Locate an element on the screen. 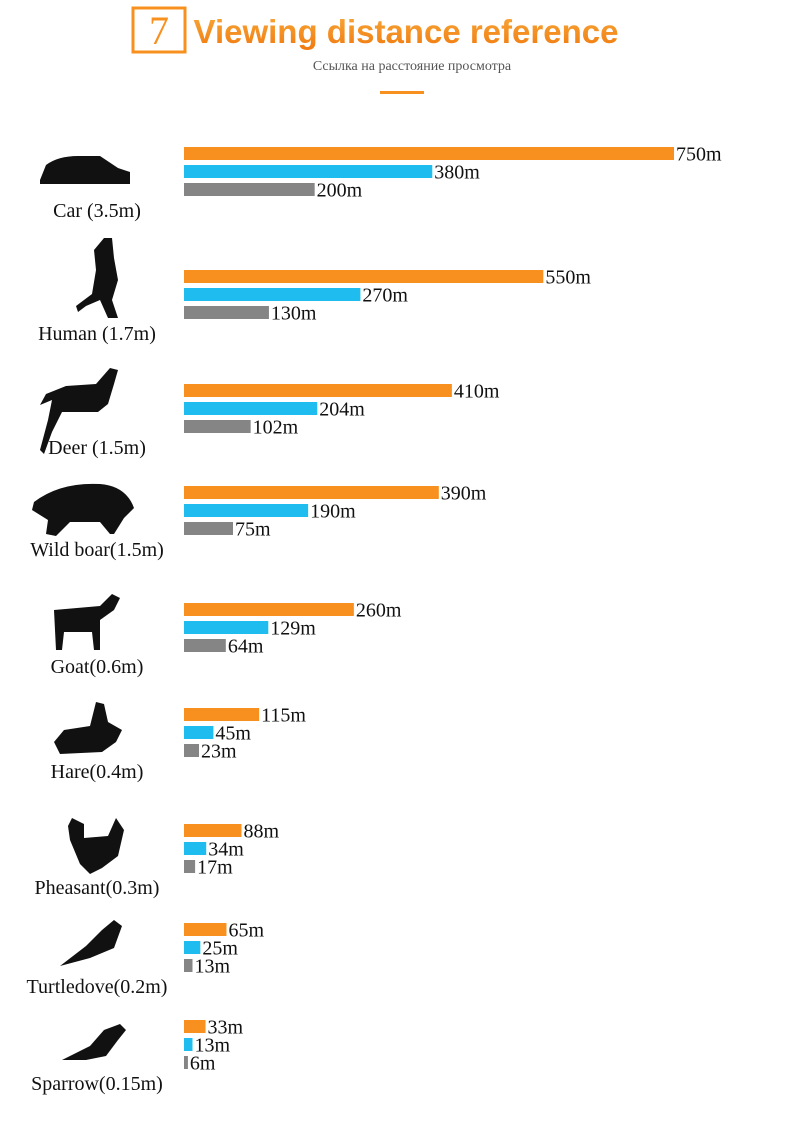 The height and width of the screenshot is (1126, 800). value-label: 115m is located at coordinates (283, 716).